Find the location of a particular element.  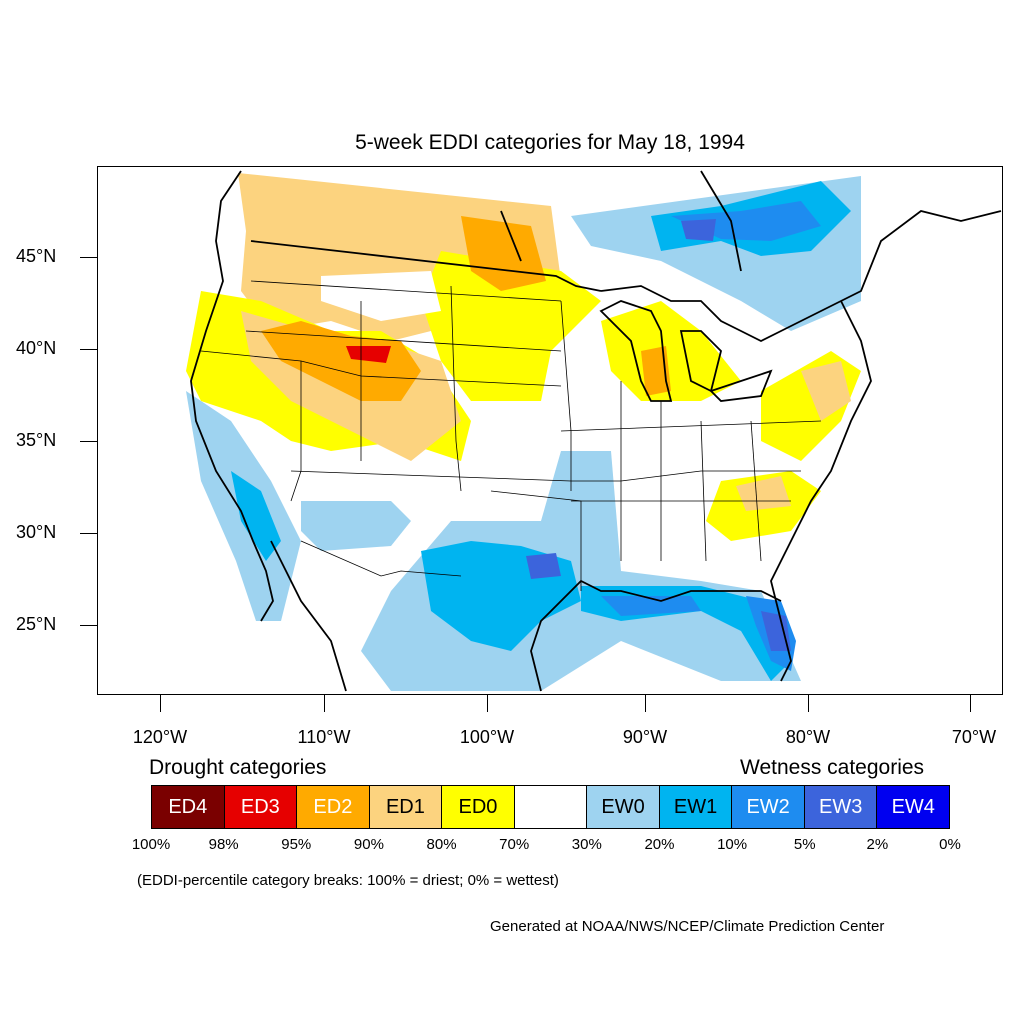

lat-label-30: 30°N is located at coordinates (36, 532).